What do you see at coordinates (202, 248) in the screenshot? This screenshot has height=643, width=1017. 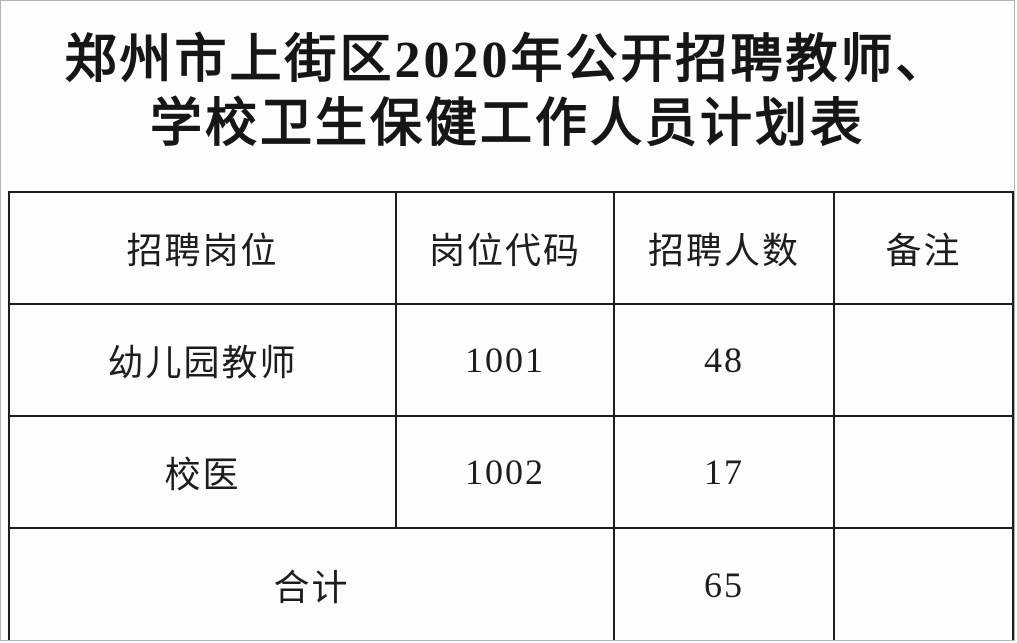 I see `header-position: 招聘岗位` at bounding box center [202, 248].